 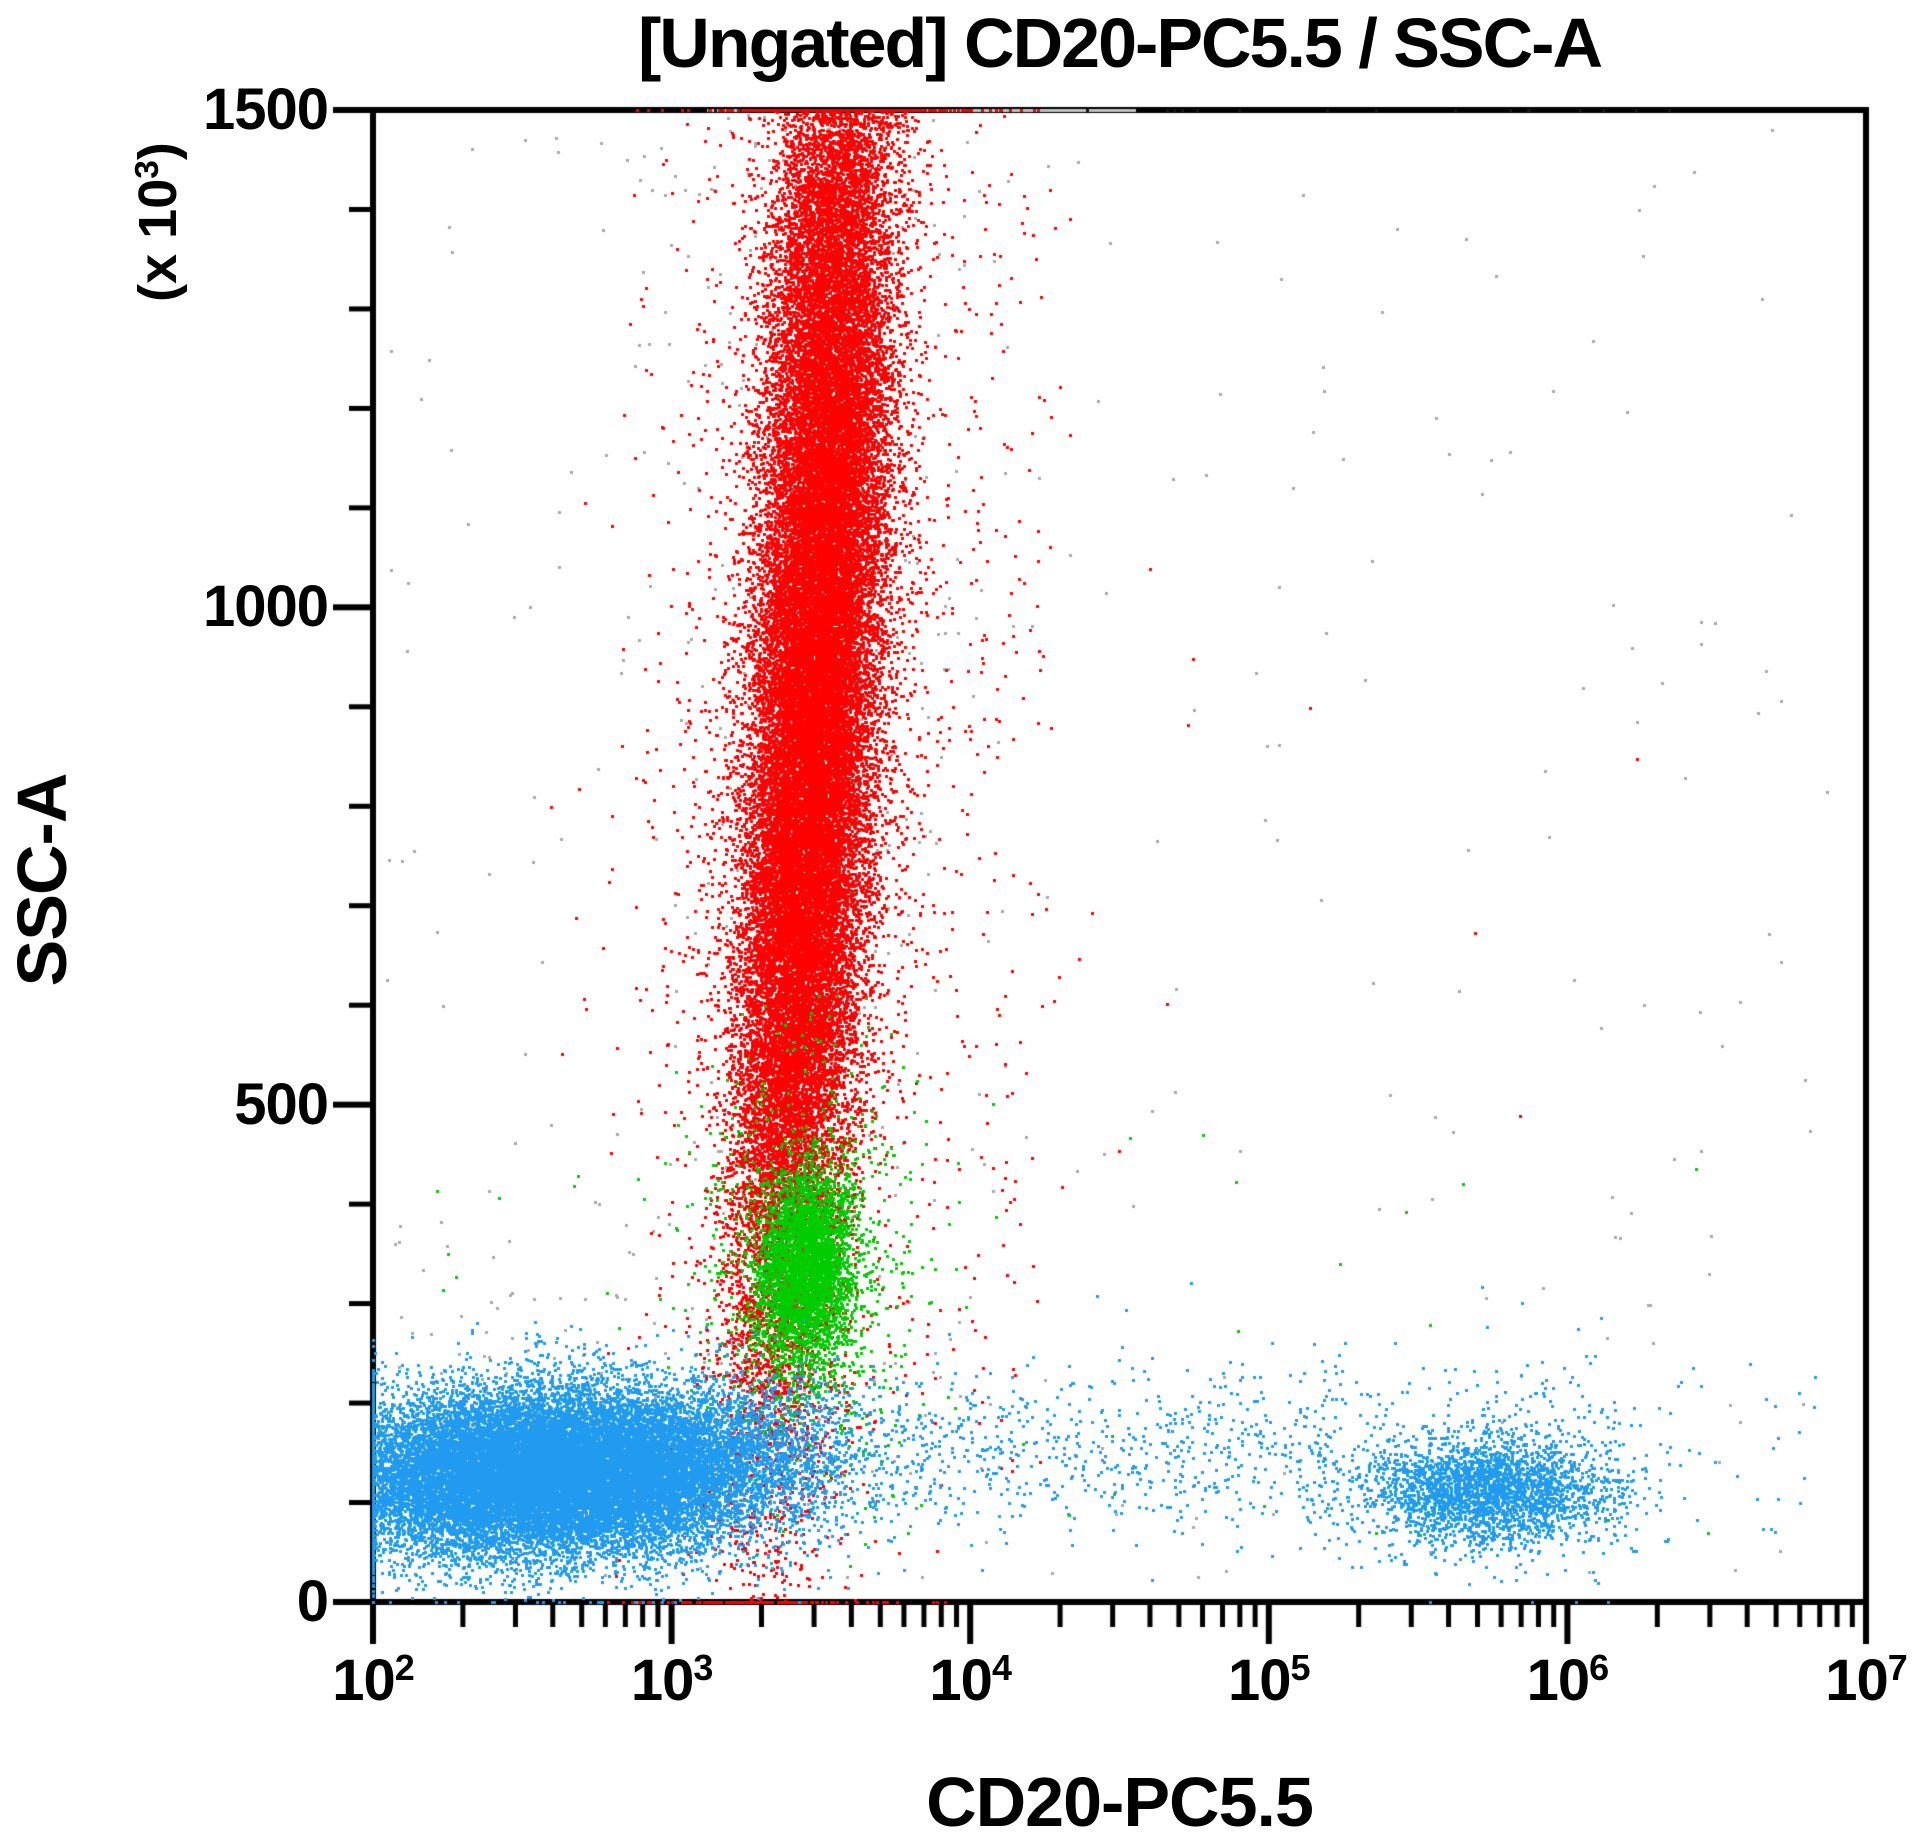 I want to click on x-tick-label: 10⁵, so click(x=1269, y=1680).